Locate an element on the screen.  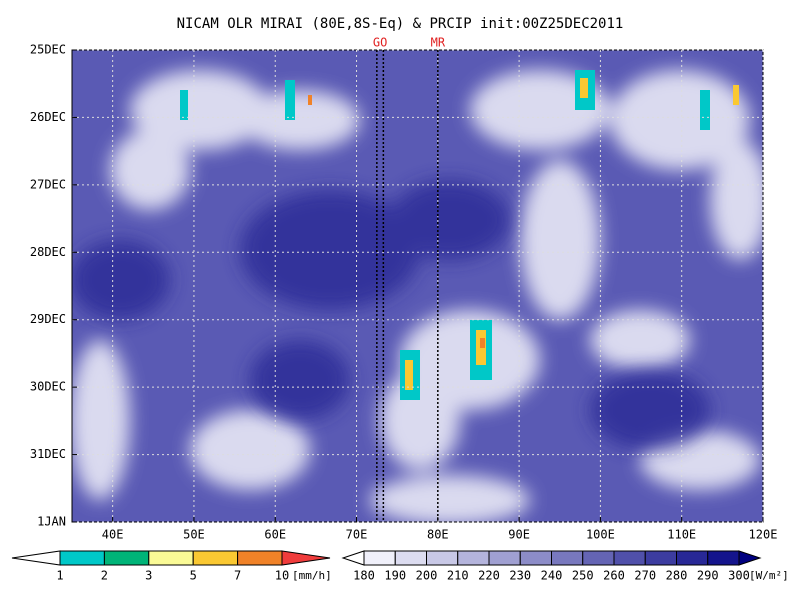
colorbar-label: 230 is located at coordinates (520, 576).